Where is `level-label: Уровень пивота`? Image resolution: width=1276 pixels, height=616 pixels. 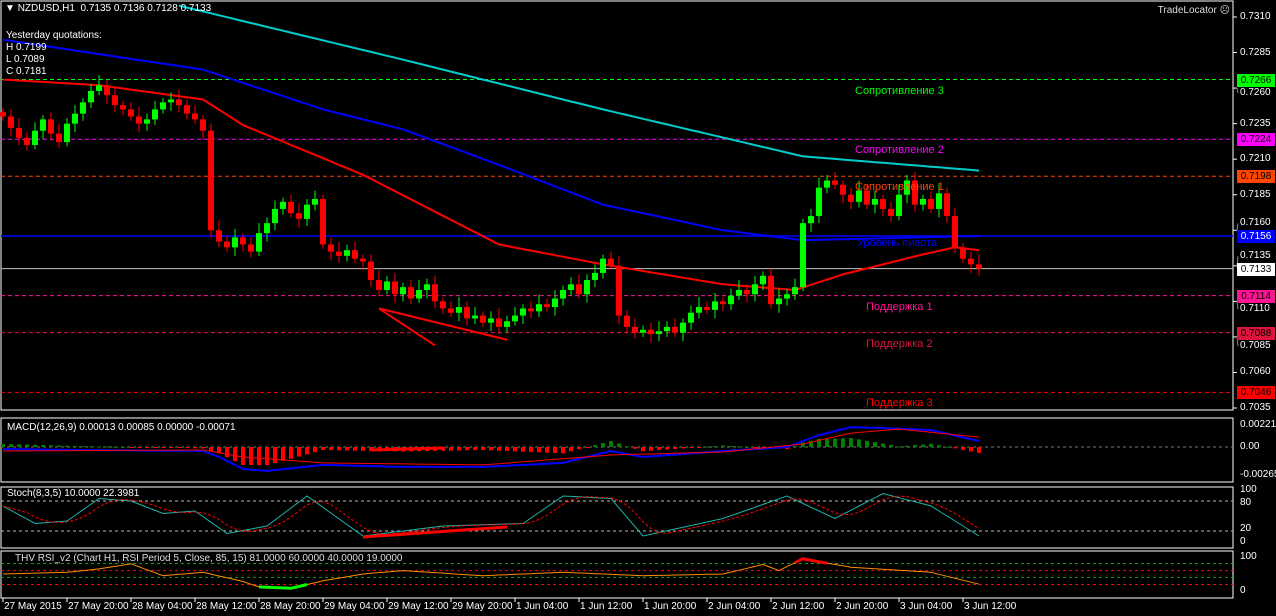 level-label: Уровень пивота is located at coordinates (897, 242).